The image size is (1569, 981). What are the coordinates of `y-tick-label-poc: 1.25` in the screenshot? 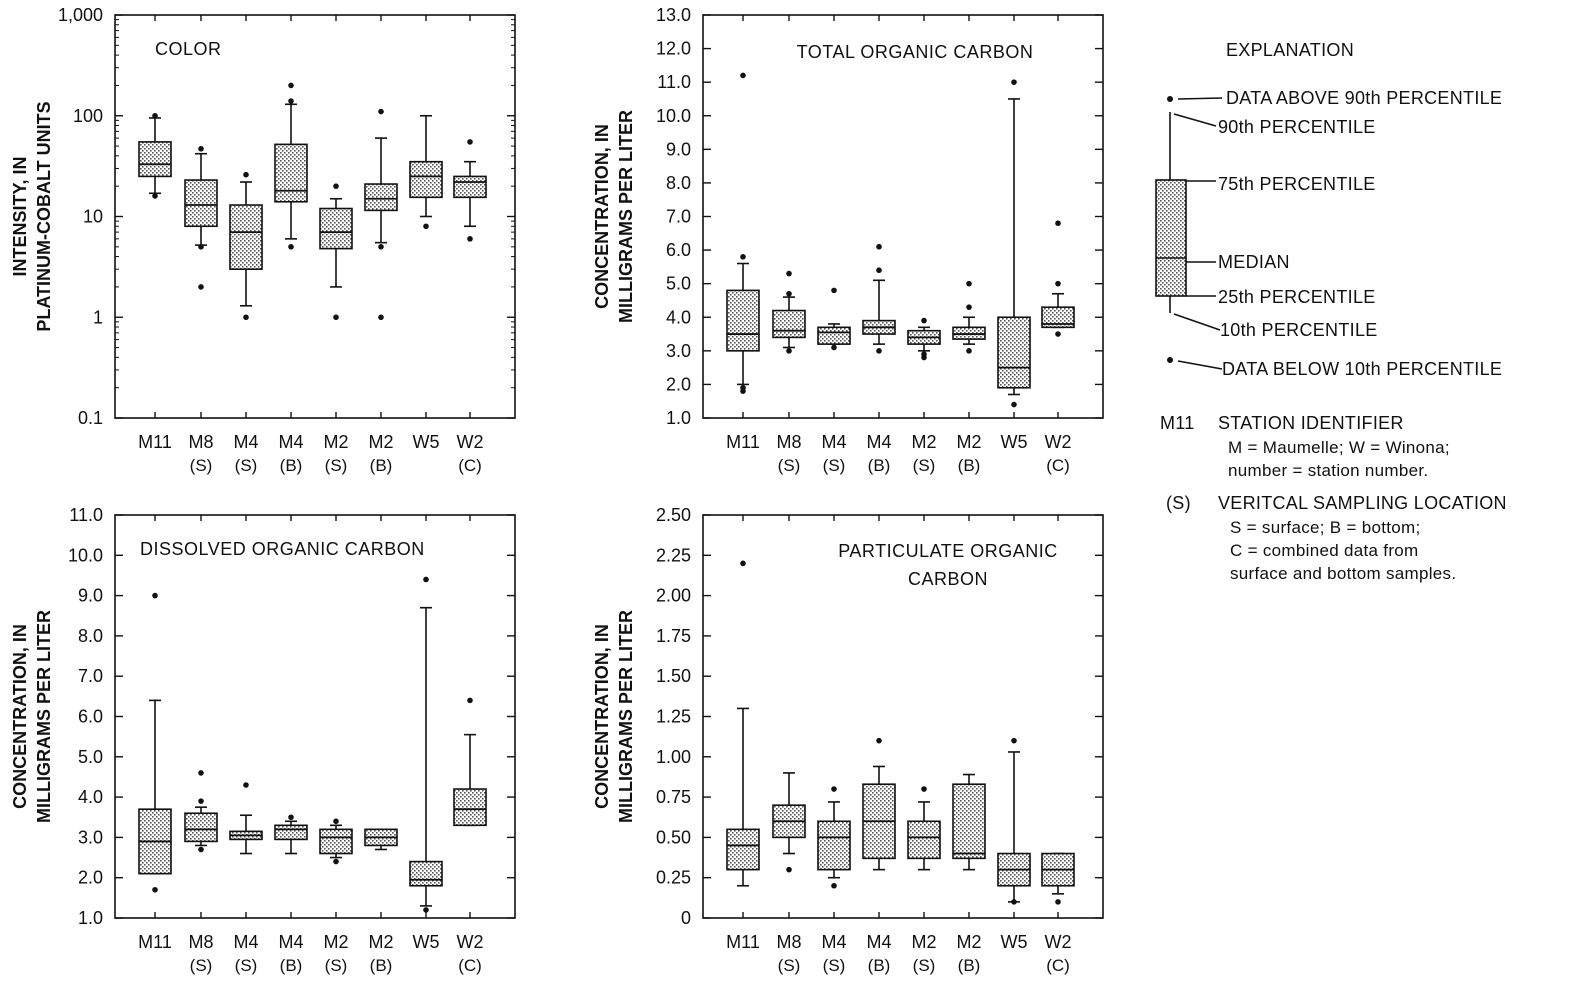 It's located at (673, 717).